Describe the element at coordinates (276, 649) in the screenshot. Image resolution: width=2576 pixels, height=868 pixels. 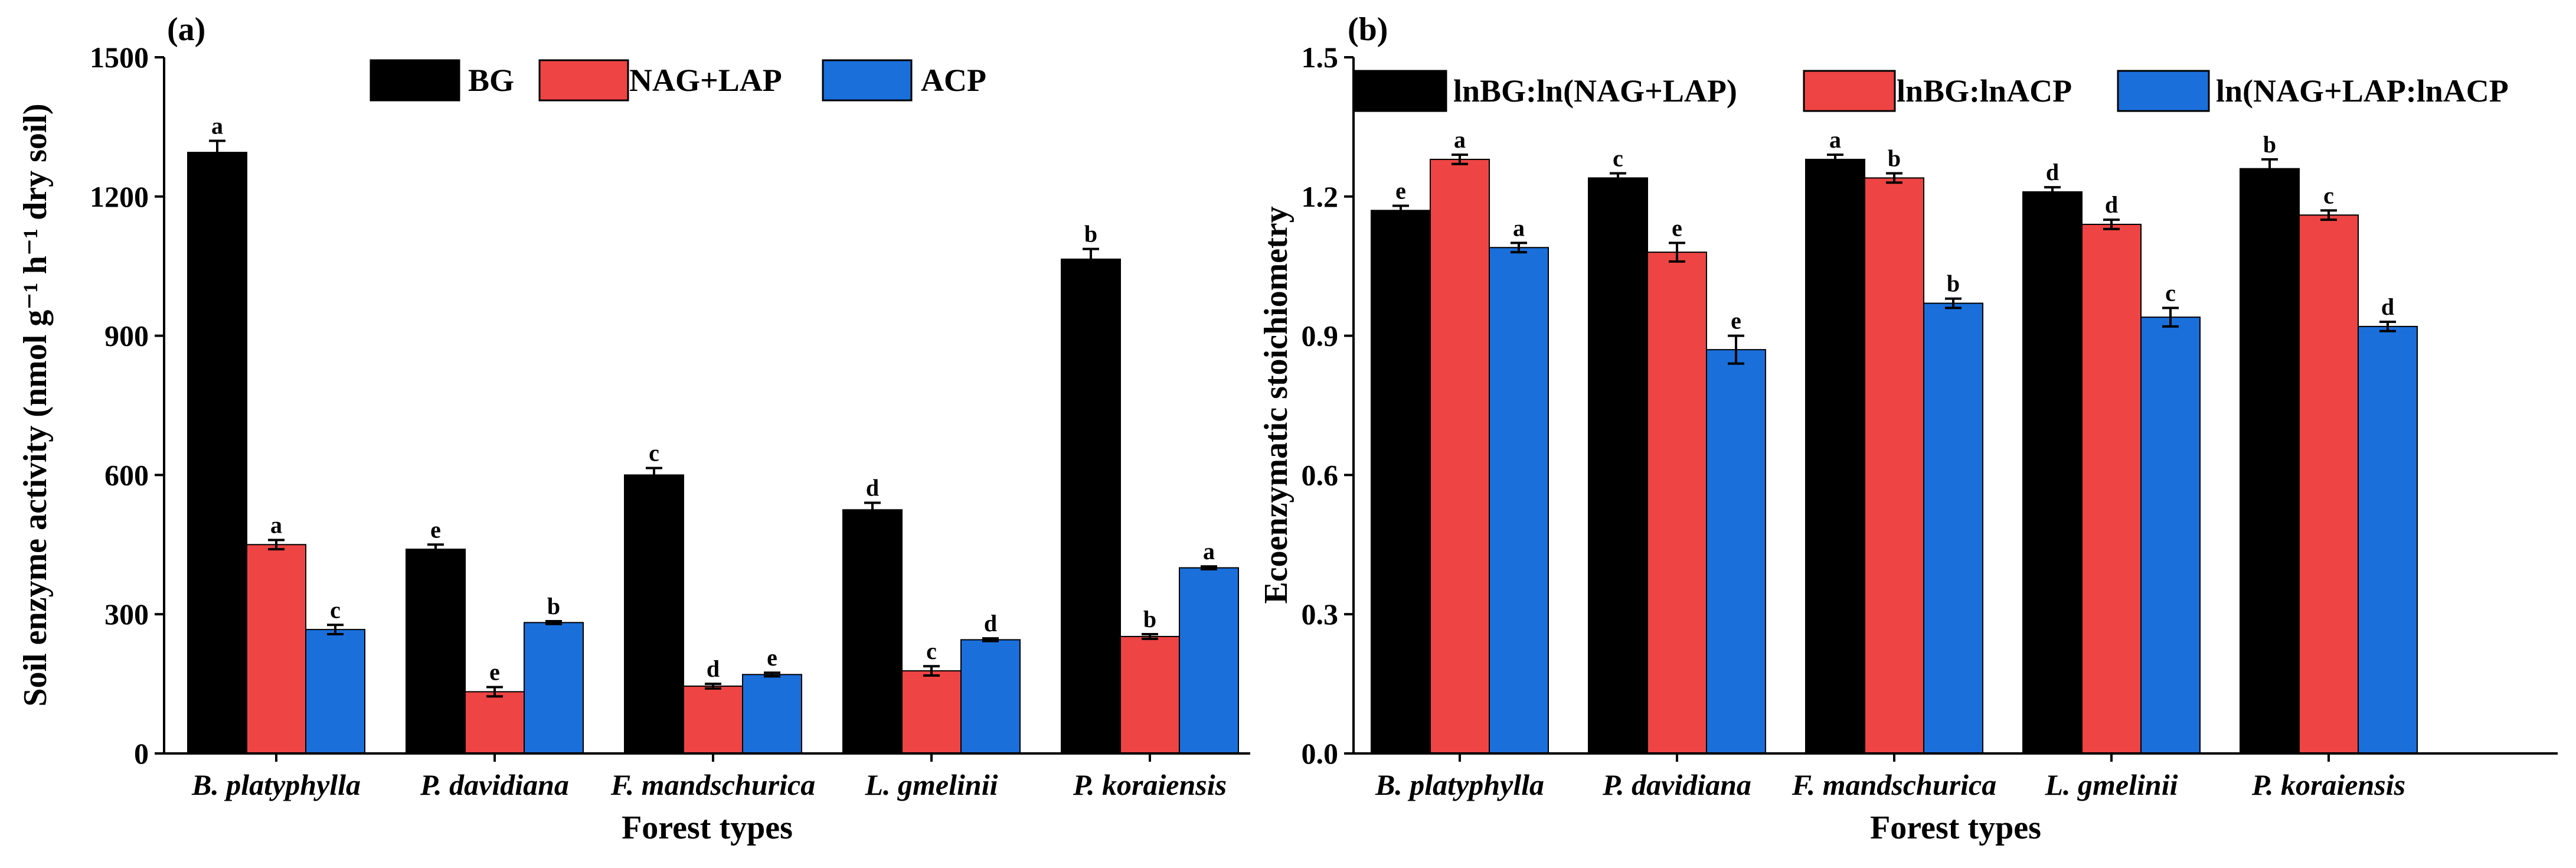
I see `bar-nag-lap-b-platyphylla` at that location.